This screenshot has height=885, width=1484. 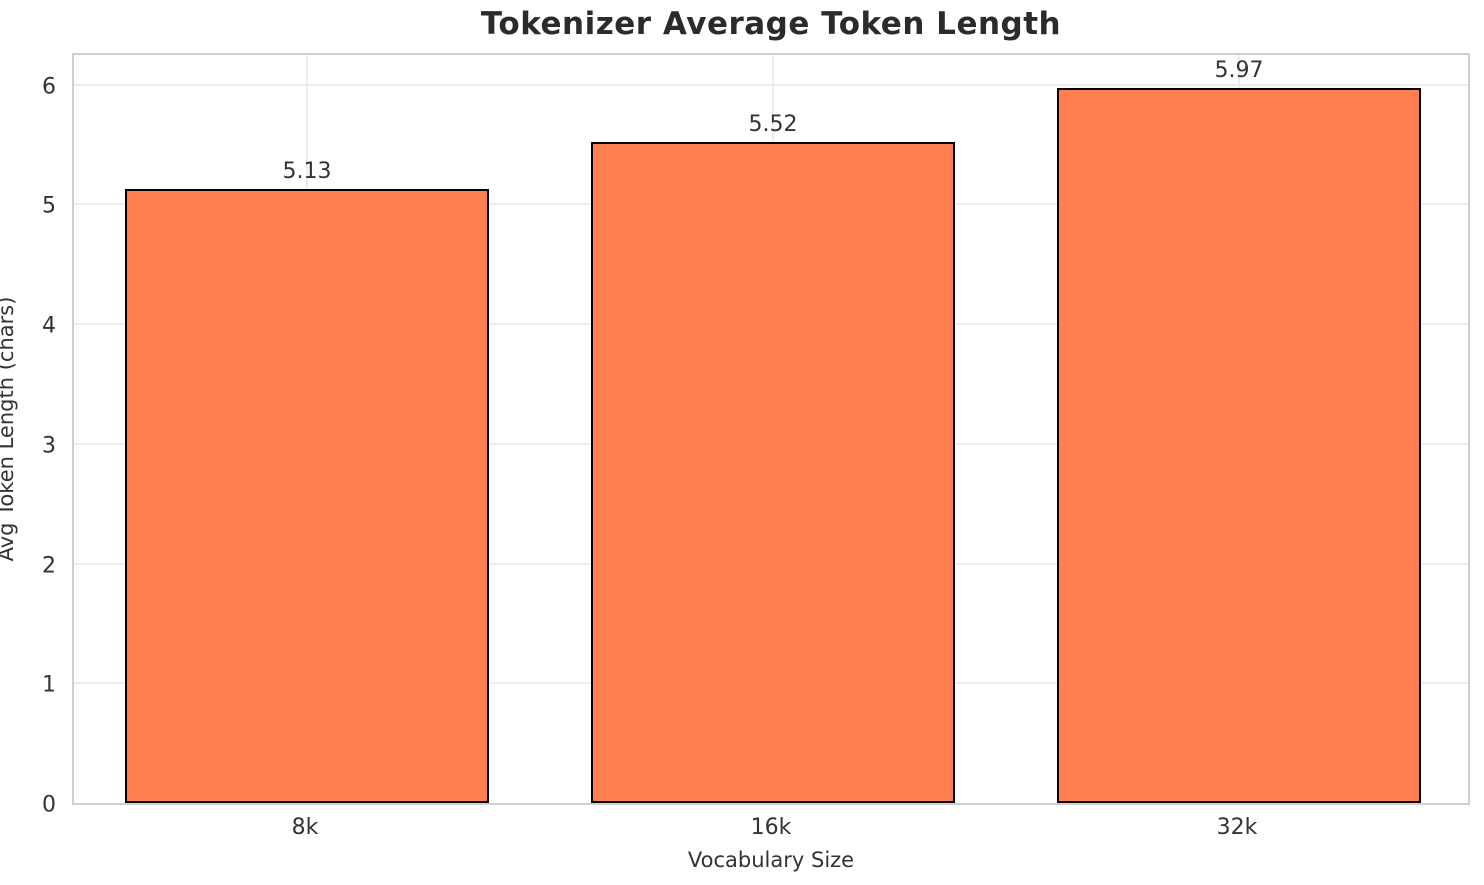 What do you see at coordinates (307, 171) in the screenshot?
I see `bar-value-label: 5.13` at bounding box center [307, 171].